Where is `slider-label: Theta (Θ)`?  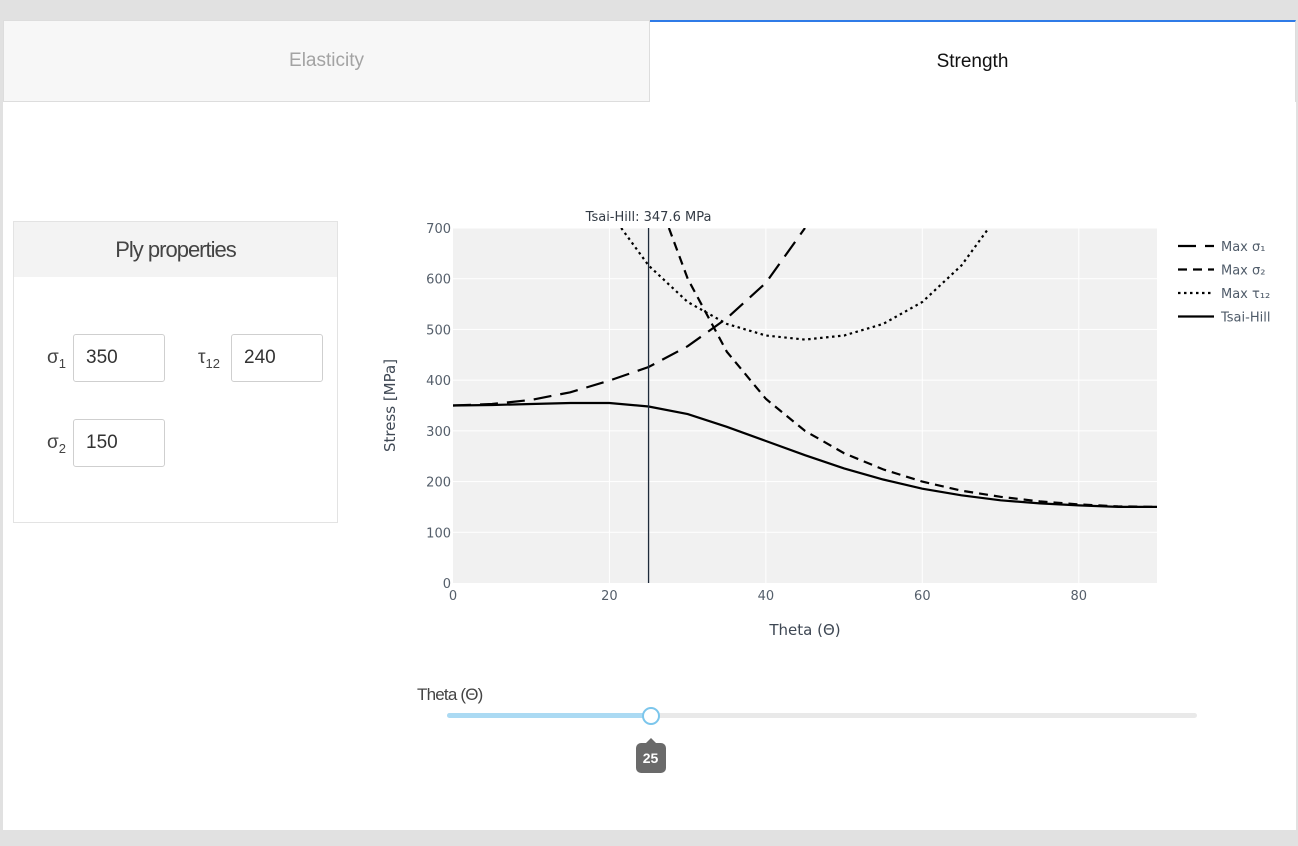
slider-label: Theta (Θ) is located at coordinates (450, 694).